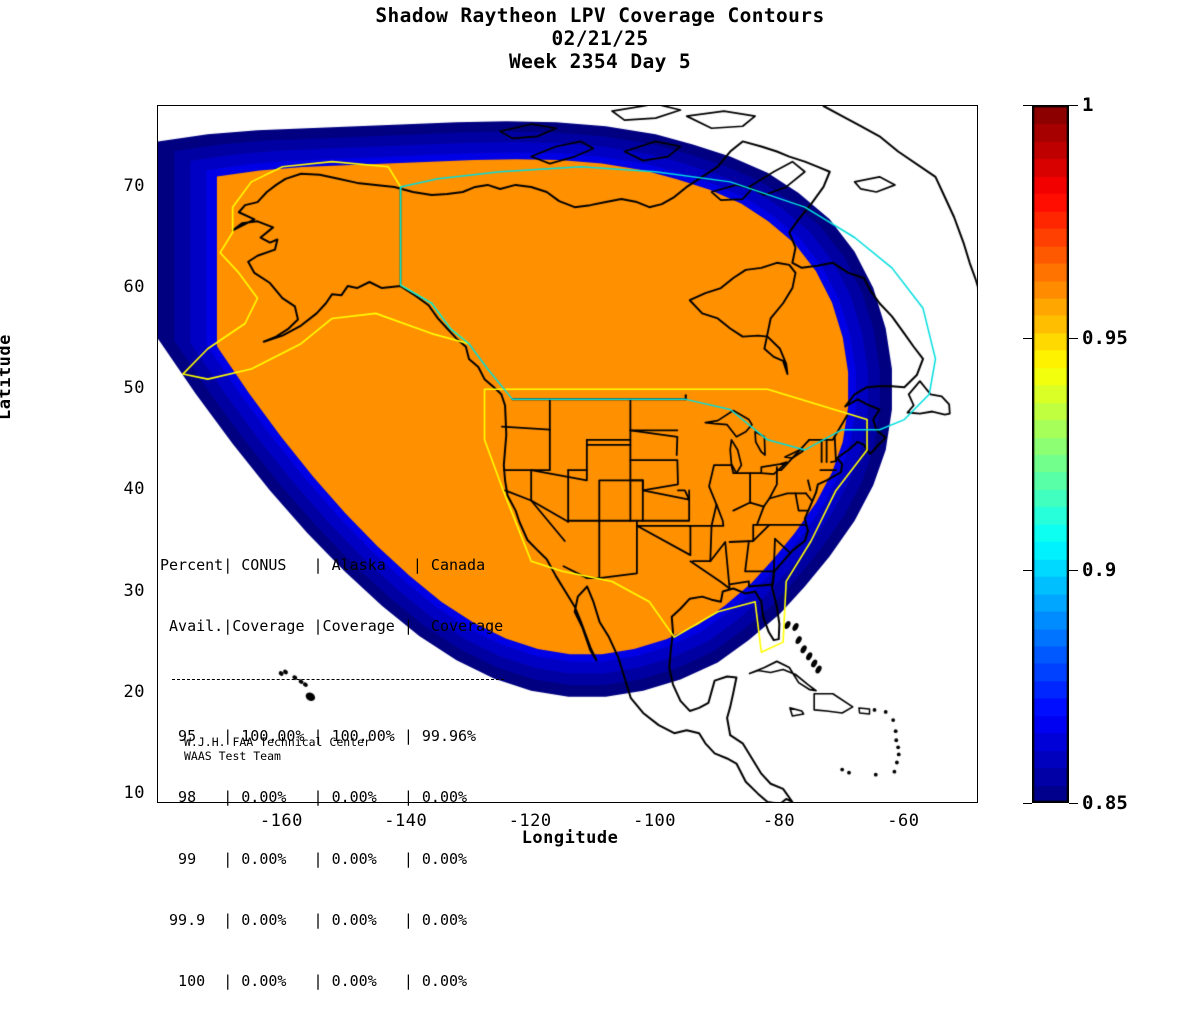 The height and width of the screenshot is (1012, 1200). What do you see at coordinates (323, 564) in the screenshot?
I see `table-header-row-1: Percent| CONUS | Alaska | Canada` at bounding box center [323, 564].